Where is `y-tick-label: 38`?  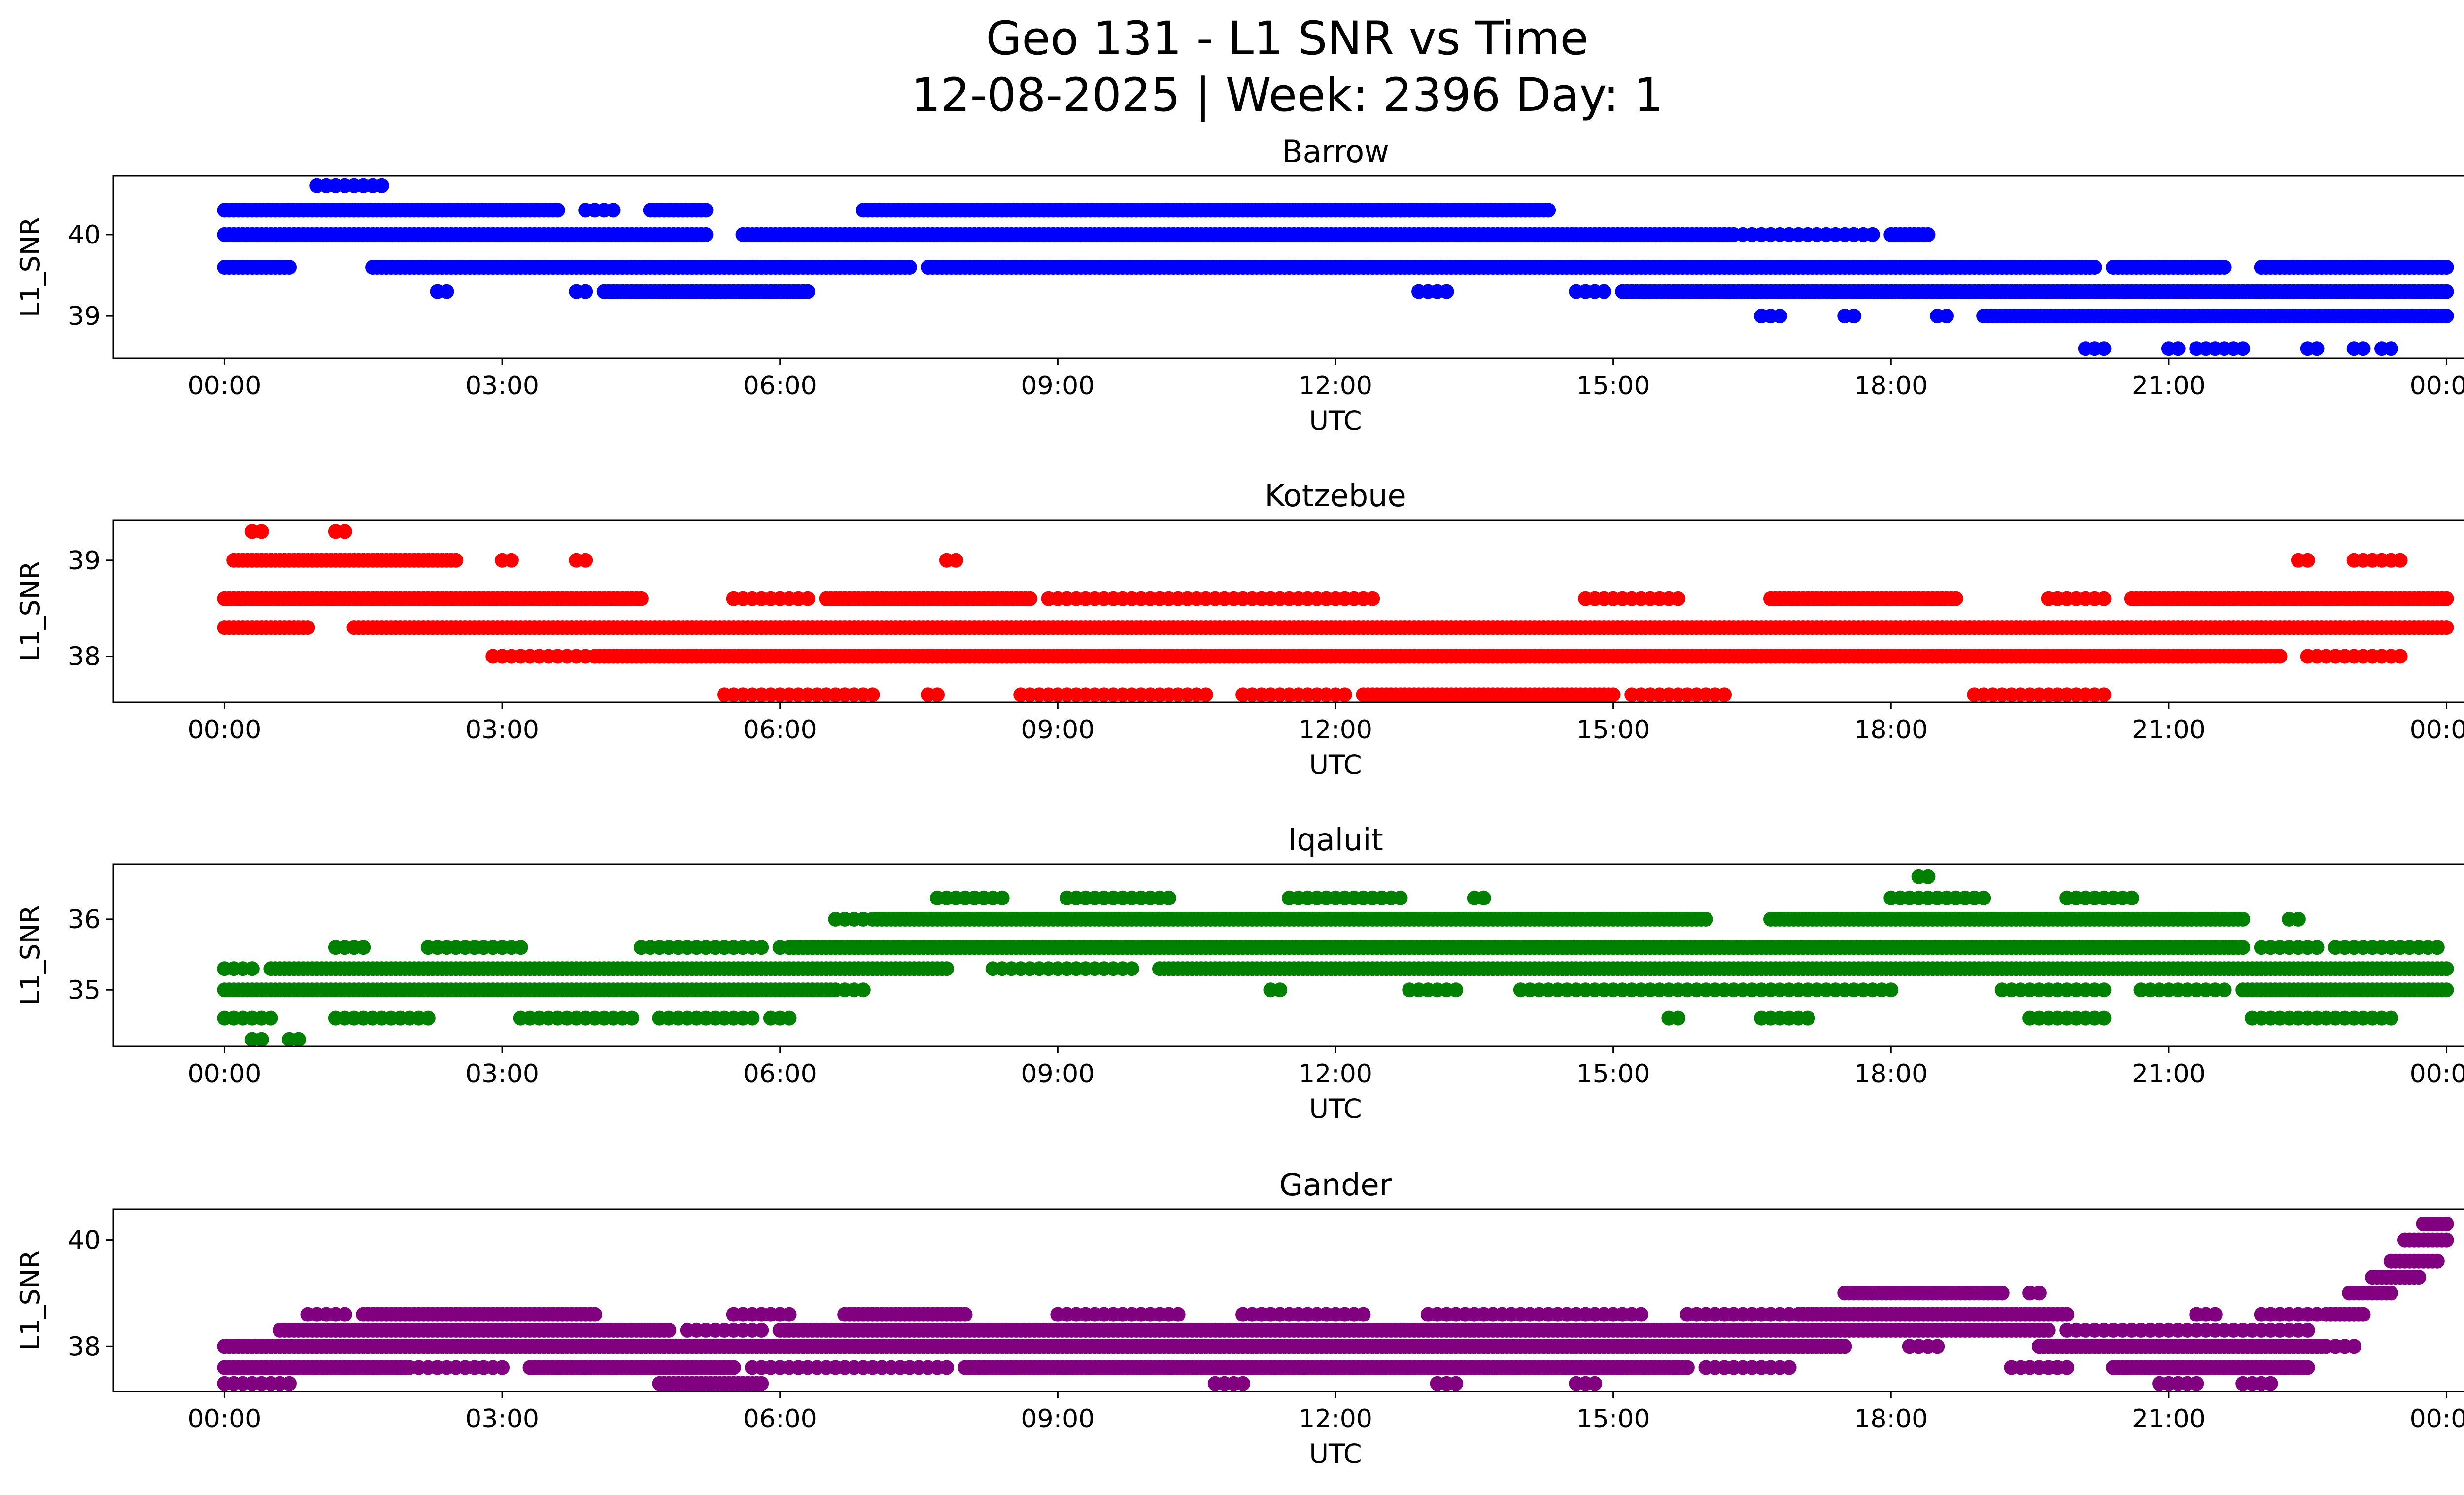 y-tick-label: 38 is located at coordinates (84, 657).